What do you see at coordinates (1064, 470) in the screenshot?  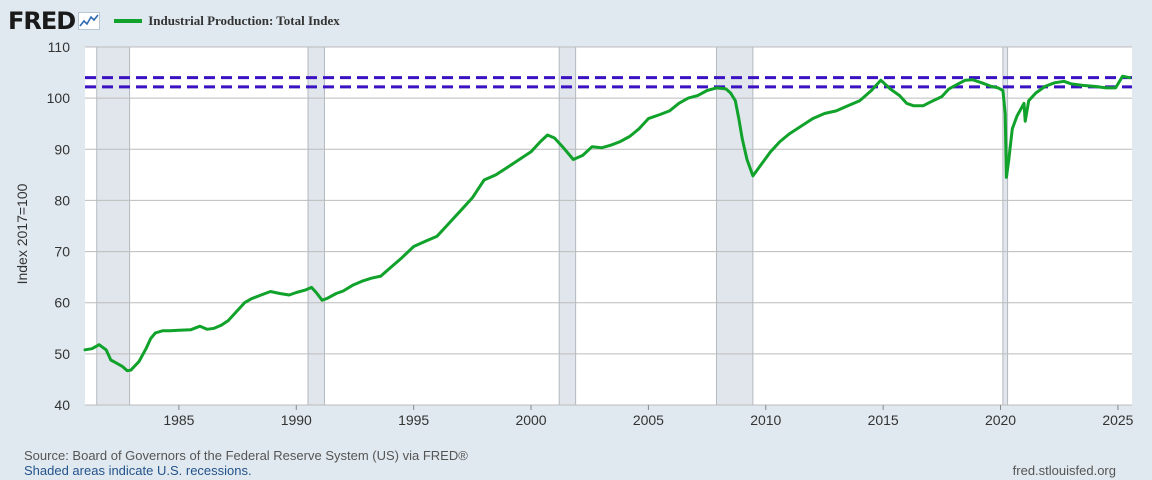 I see `fred-url: fred.stlouisfed.org` at bounding box center [1064, 470].